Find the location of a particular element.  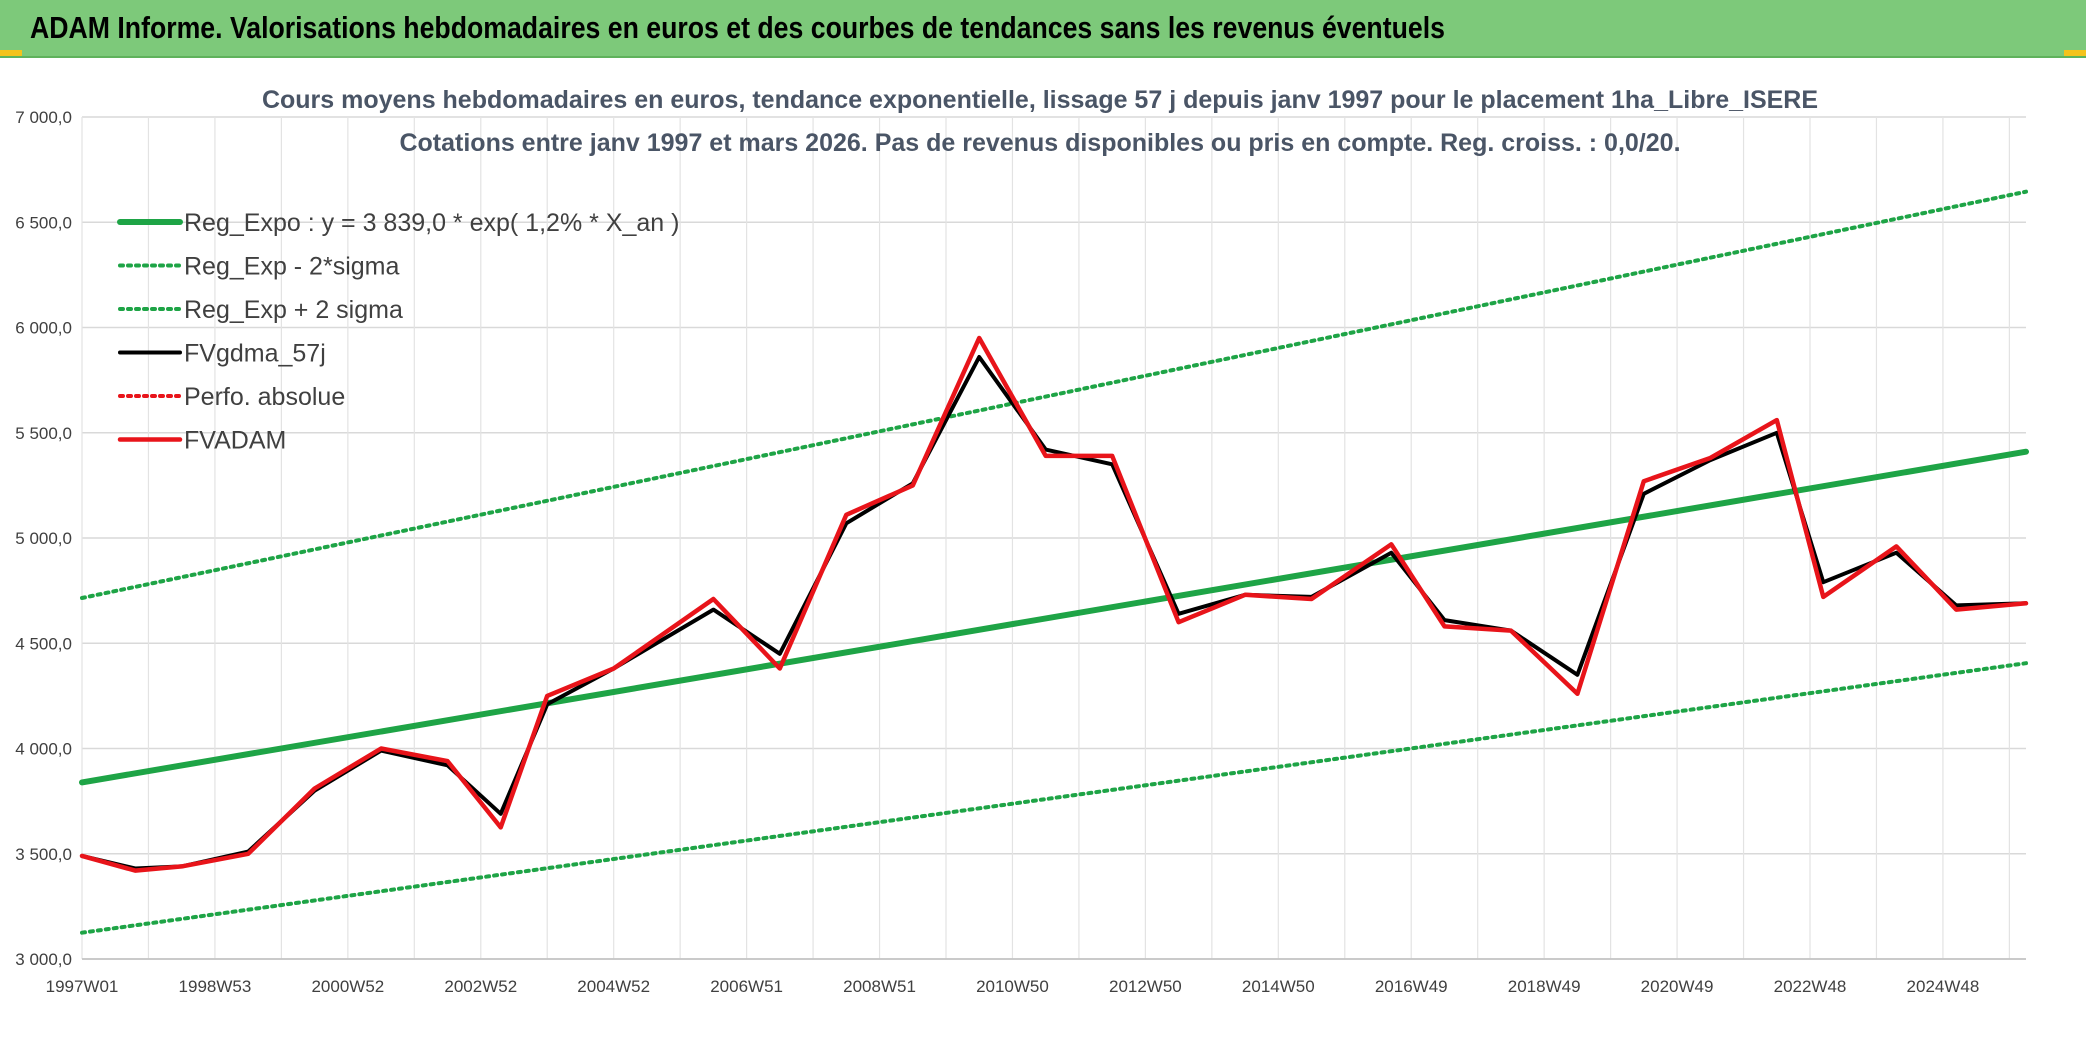

corner-marker-right is located at coordinates (2075, 53).